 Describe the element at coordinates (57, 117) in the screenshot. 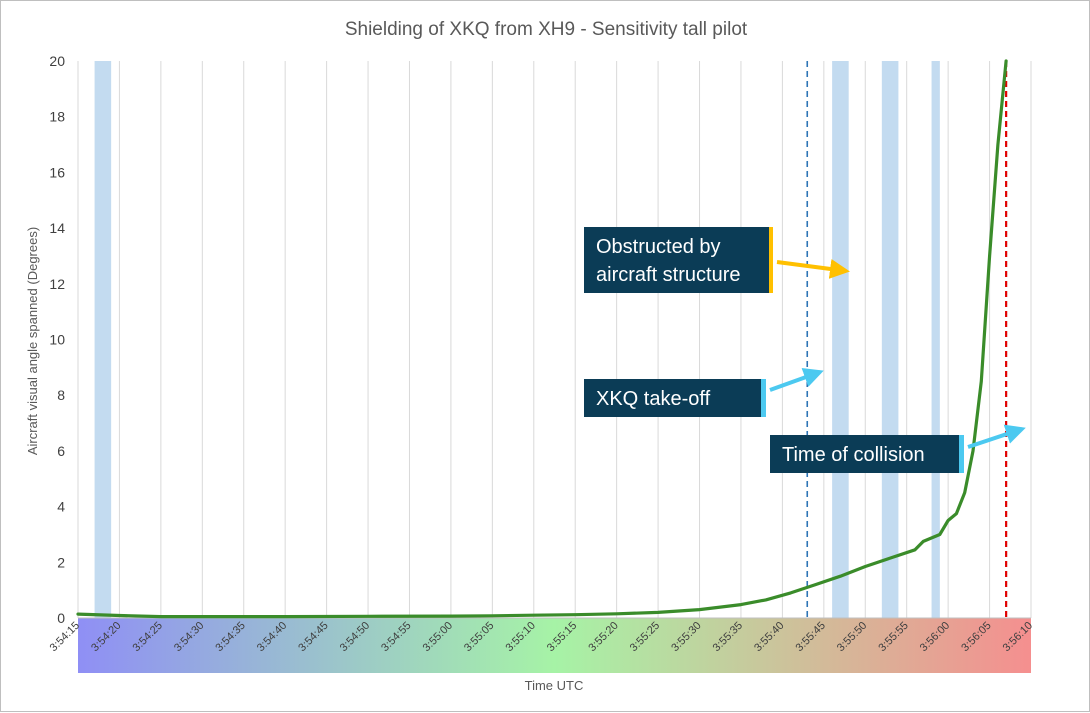

I see `y-tick-label: 18` at that location.